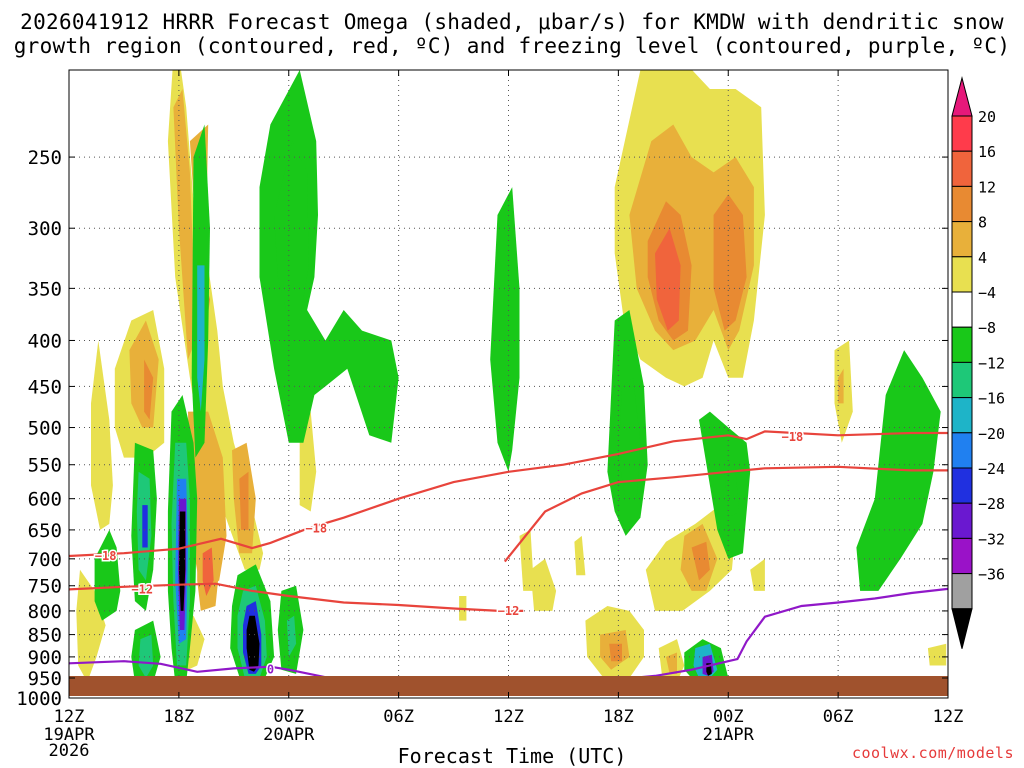 This screenshot has height=768, width=1024. Describe the element at coordinates (932, 753) in the screenshot. I see `source-credit: coolwx.com/models` at that location.